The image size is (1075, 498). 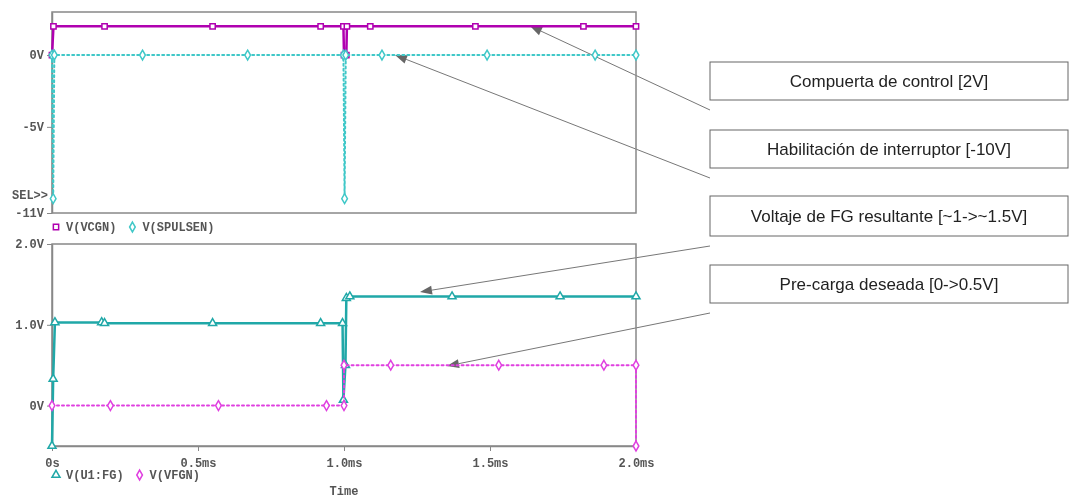 What do you see at coordinates (30, 214) in the screenshot?
I see `y-tick-label: -11V` at bounding box center [30, 214].